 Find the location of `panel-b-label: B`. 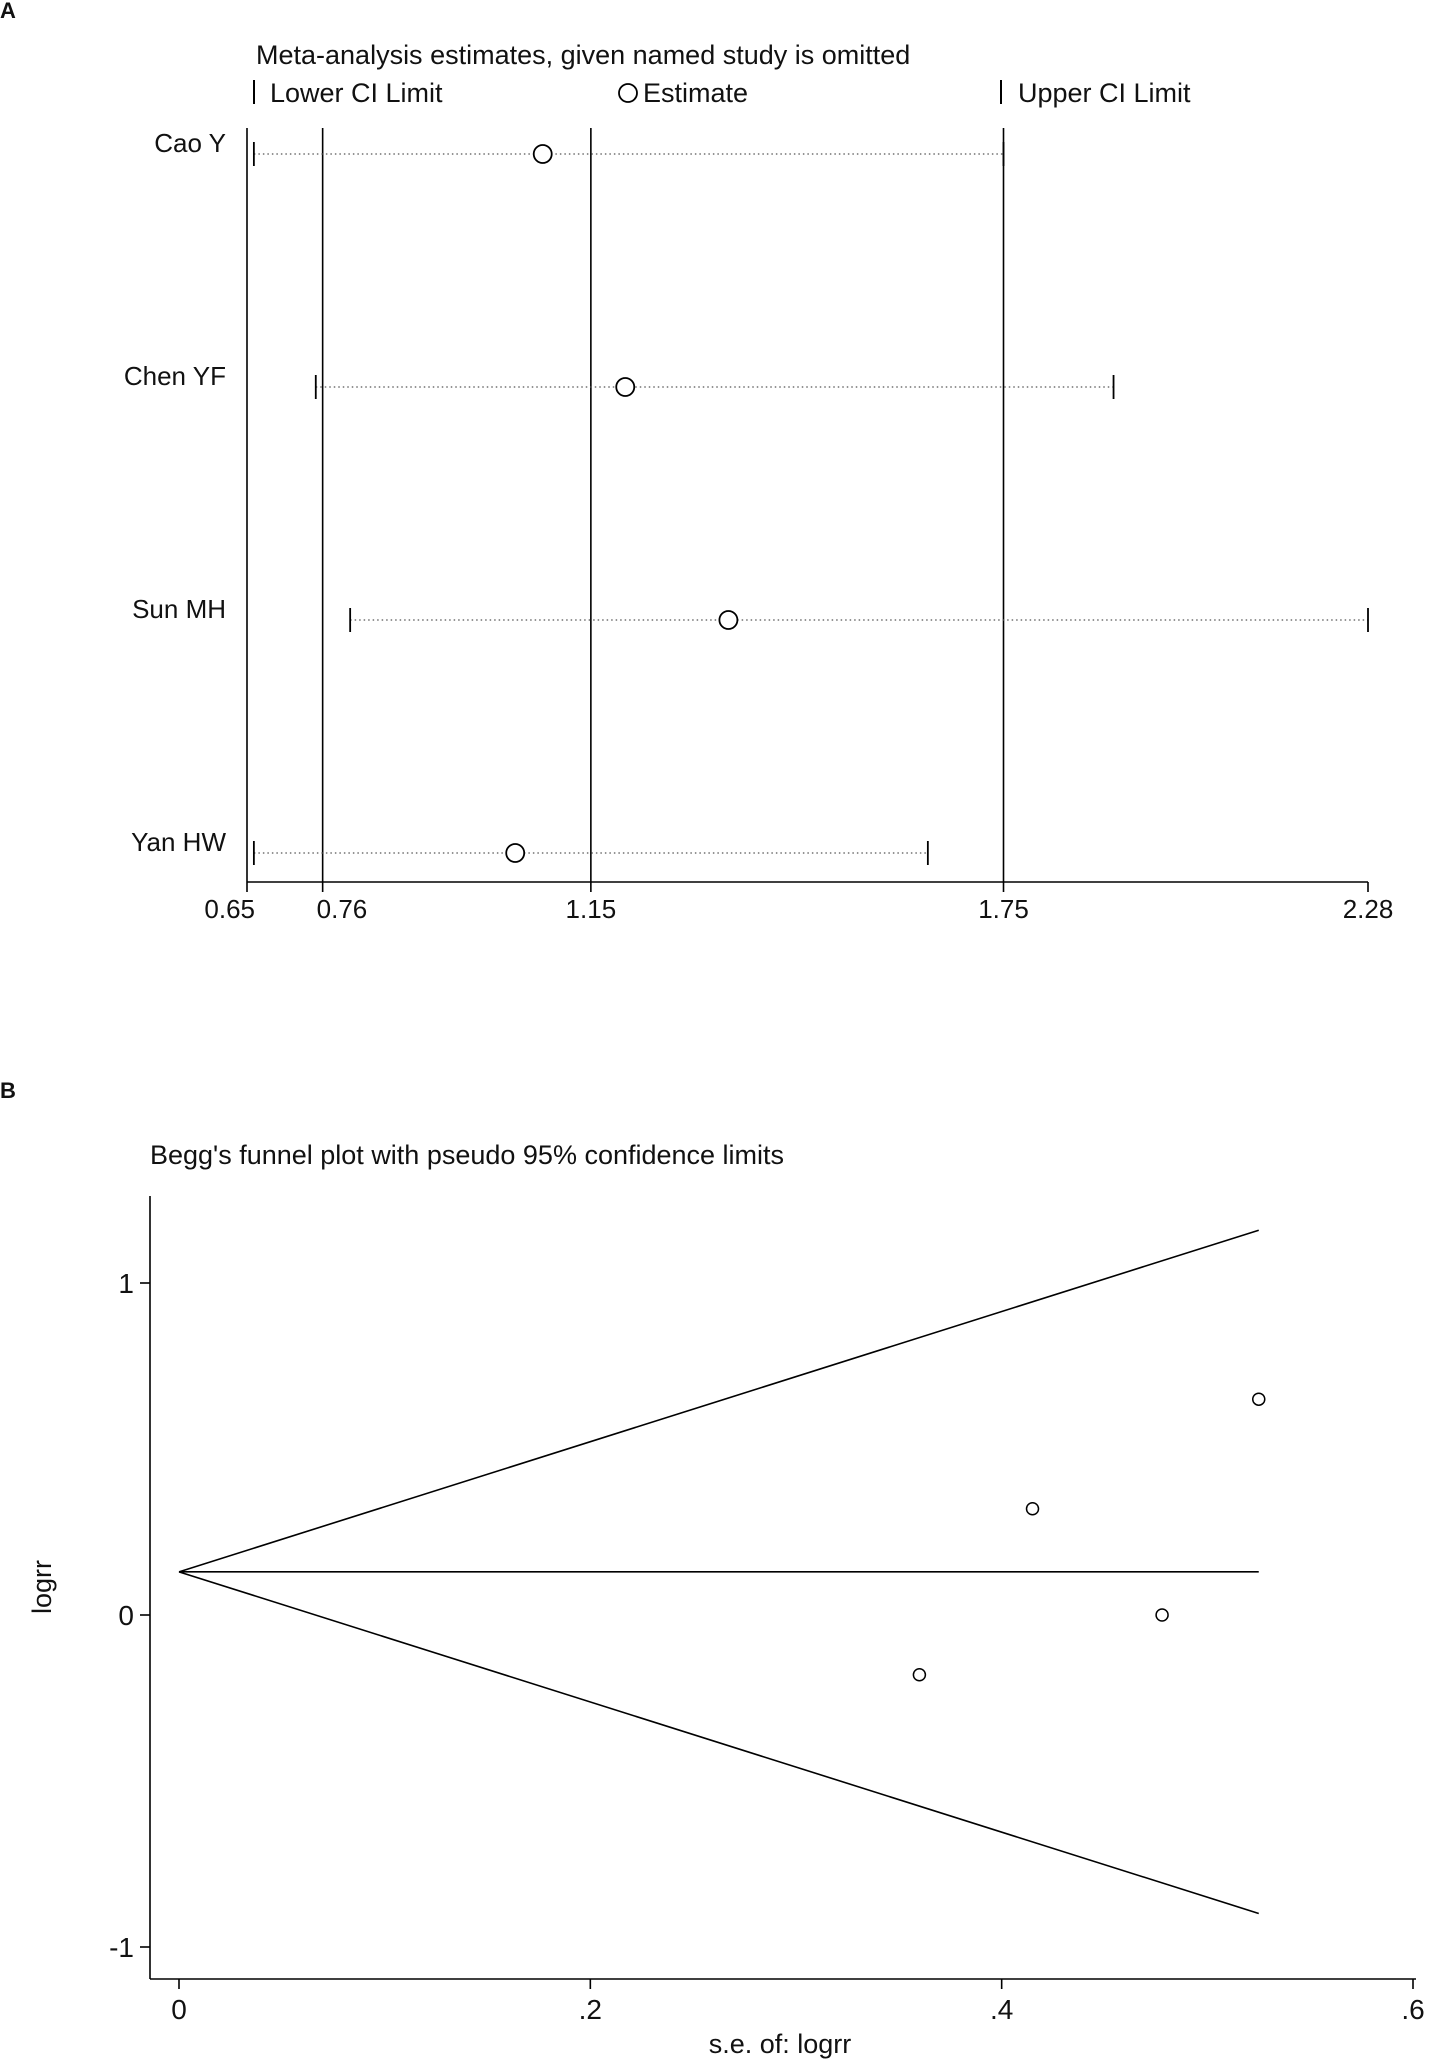

panel-b-label: B is located at coordinates (8, 1090).